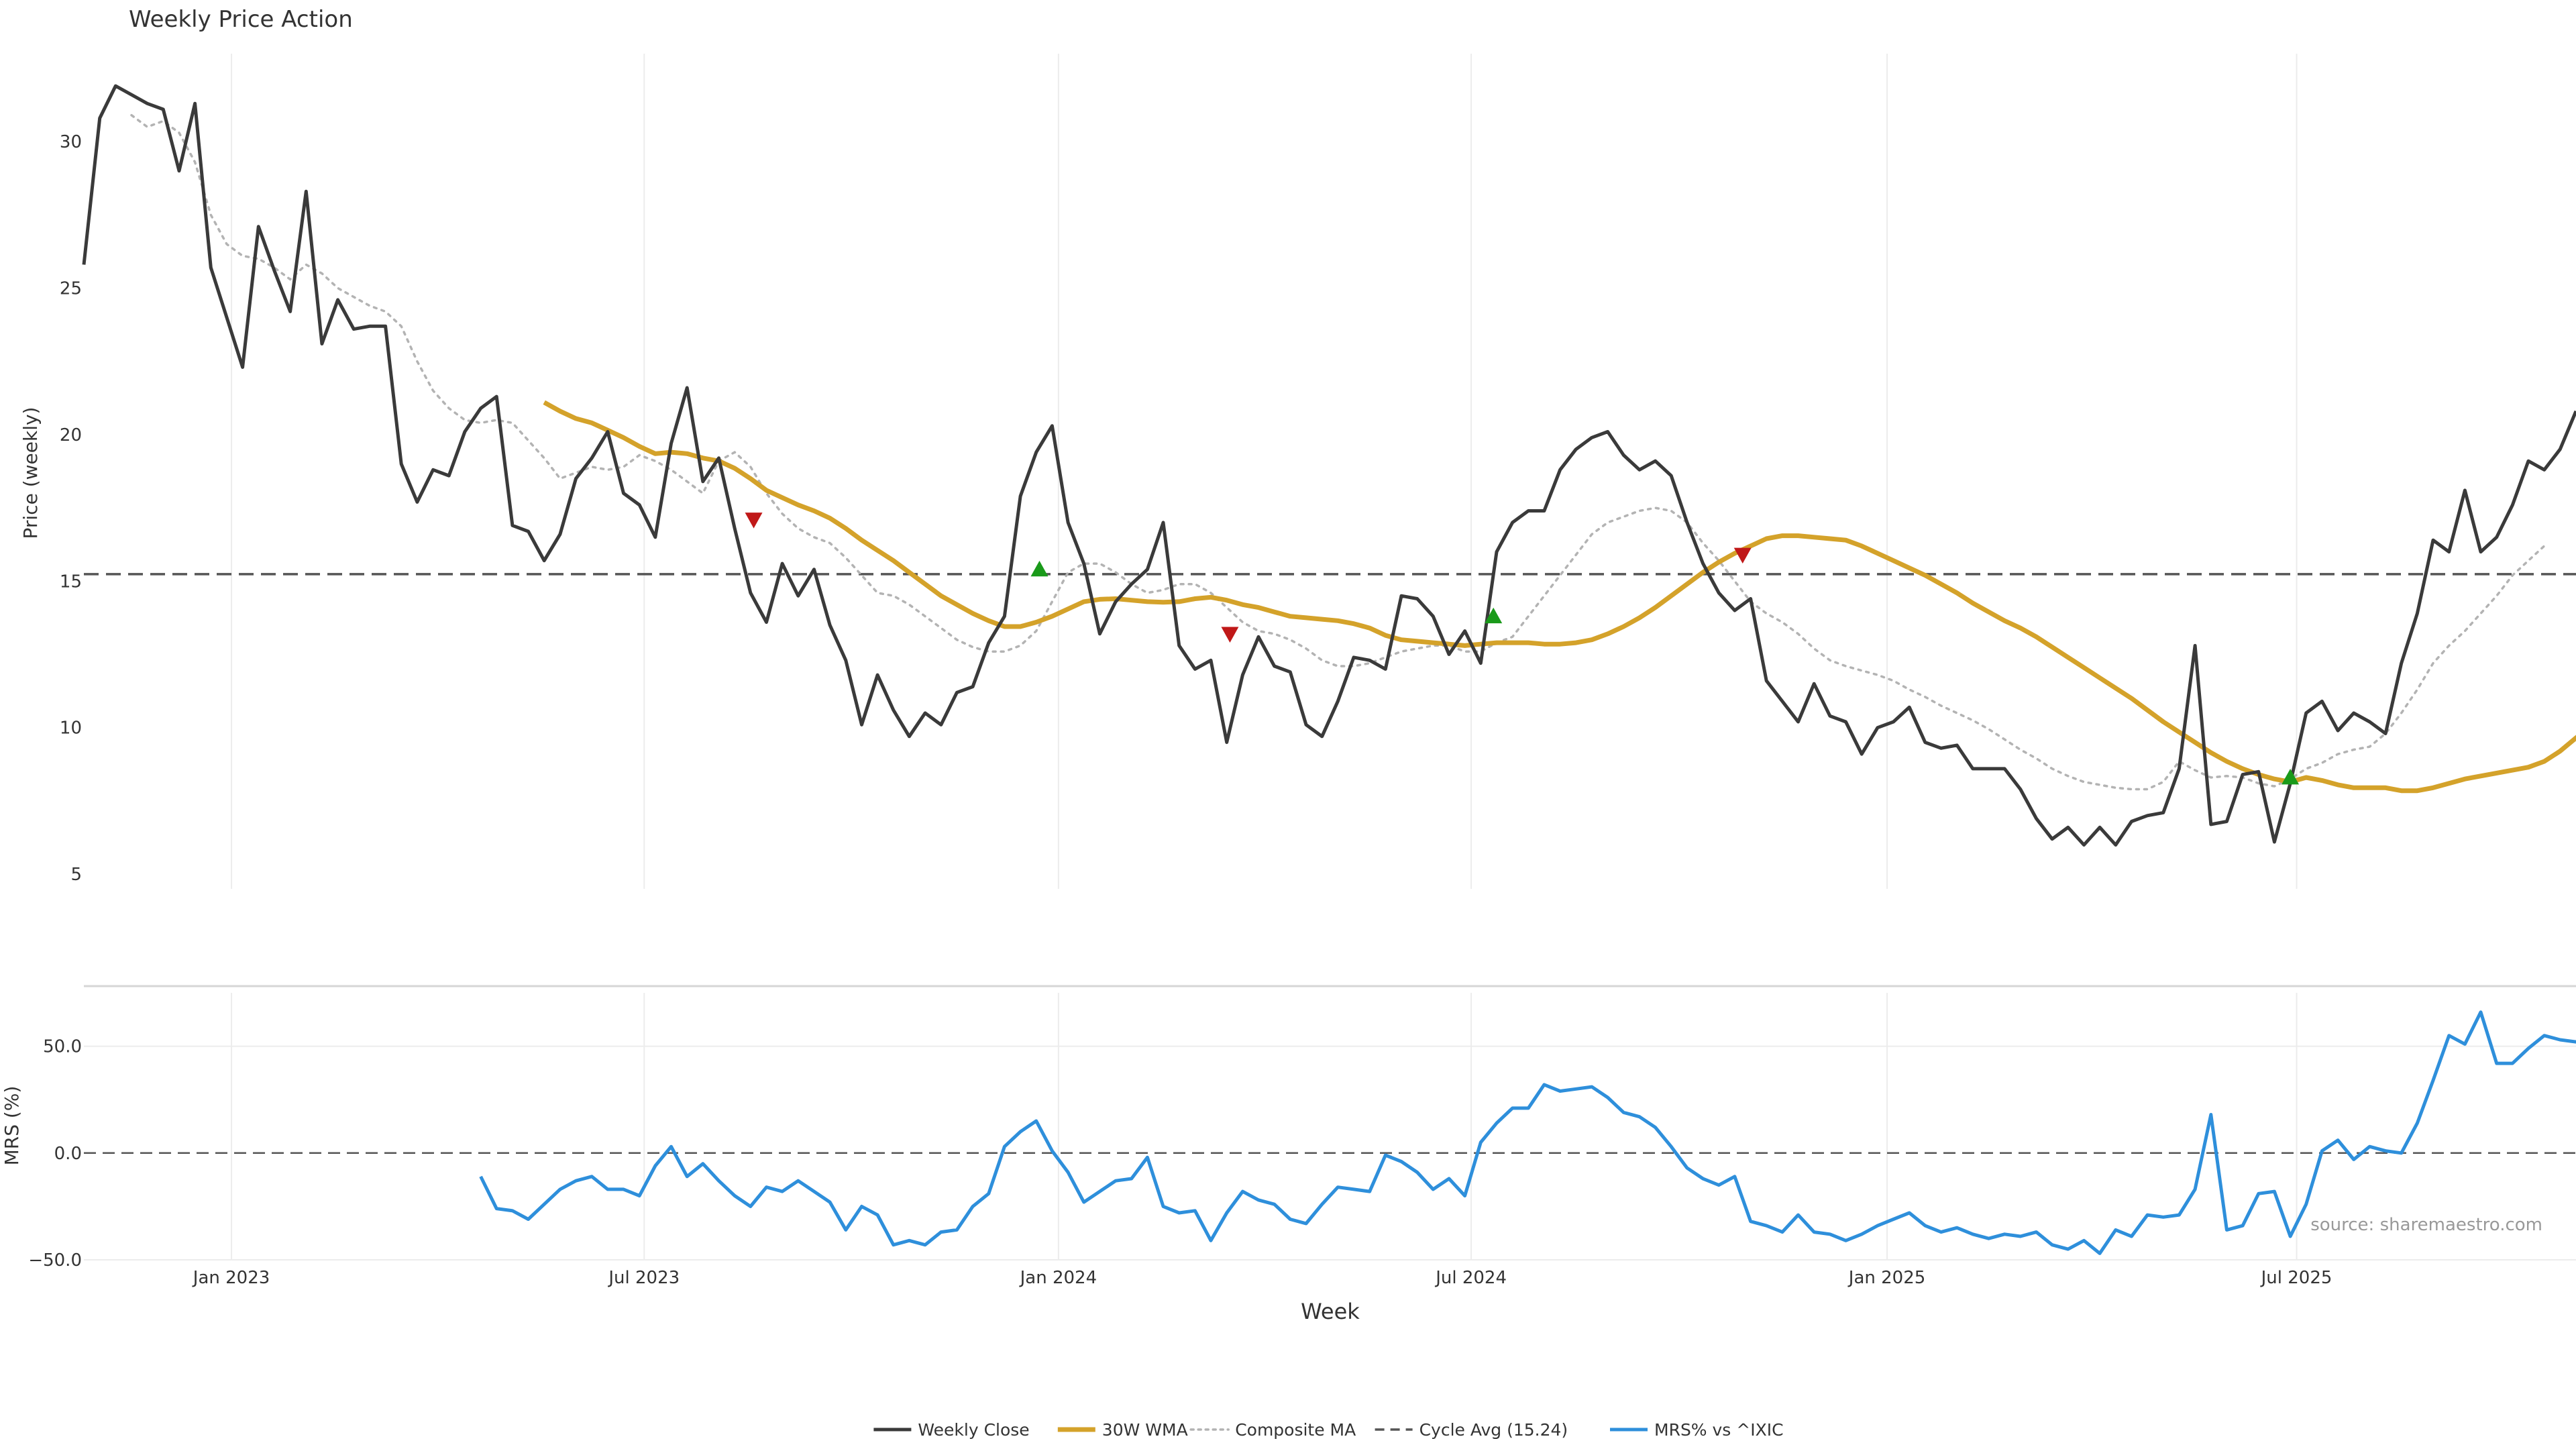 This screenshot has width=2576, height=1449. I want to click on price-y-tick-label: 15, so click(71, 582).